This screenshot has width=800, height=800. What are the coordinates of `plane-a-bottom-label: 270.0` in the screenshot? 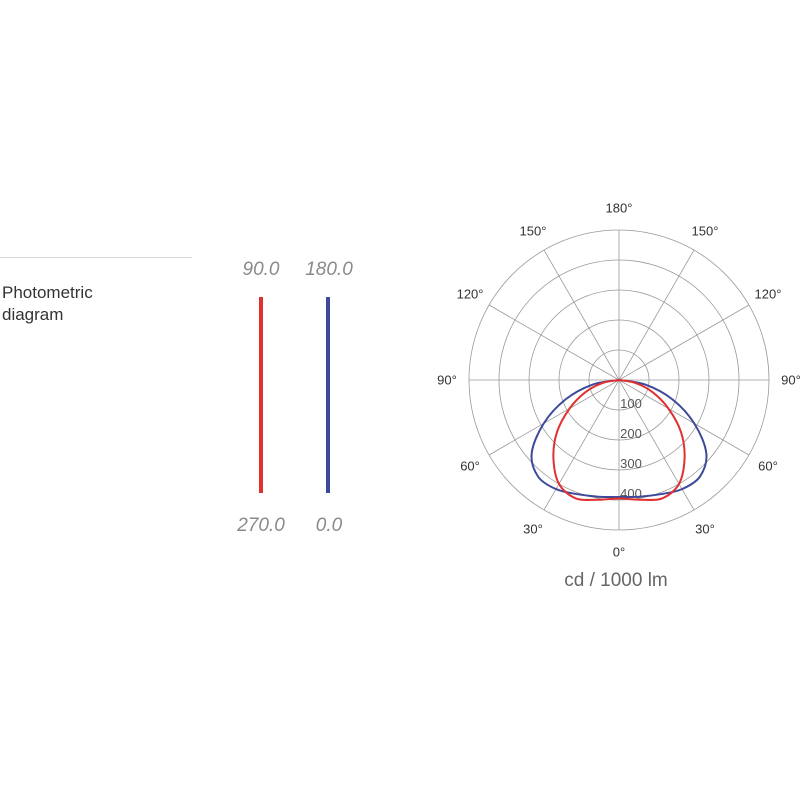 It's located at (261, 525).